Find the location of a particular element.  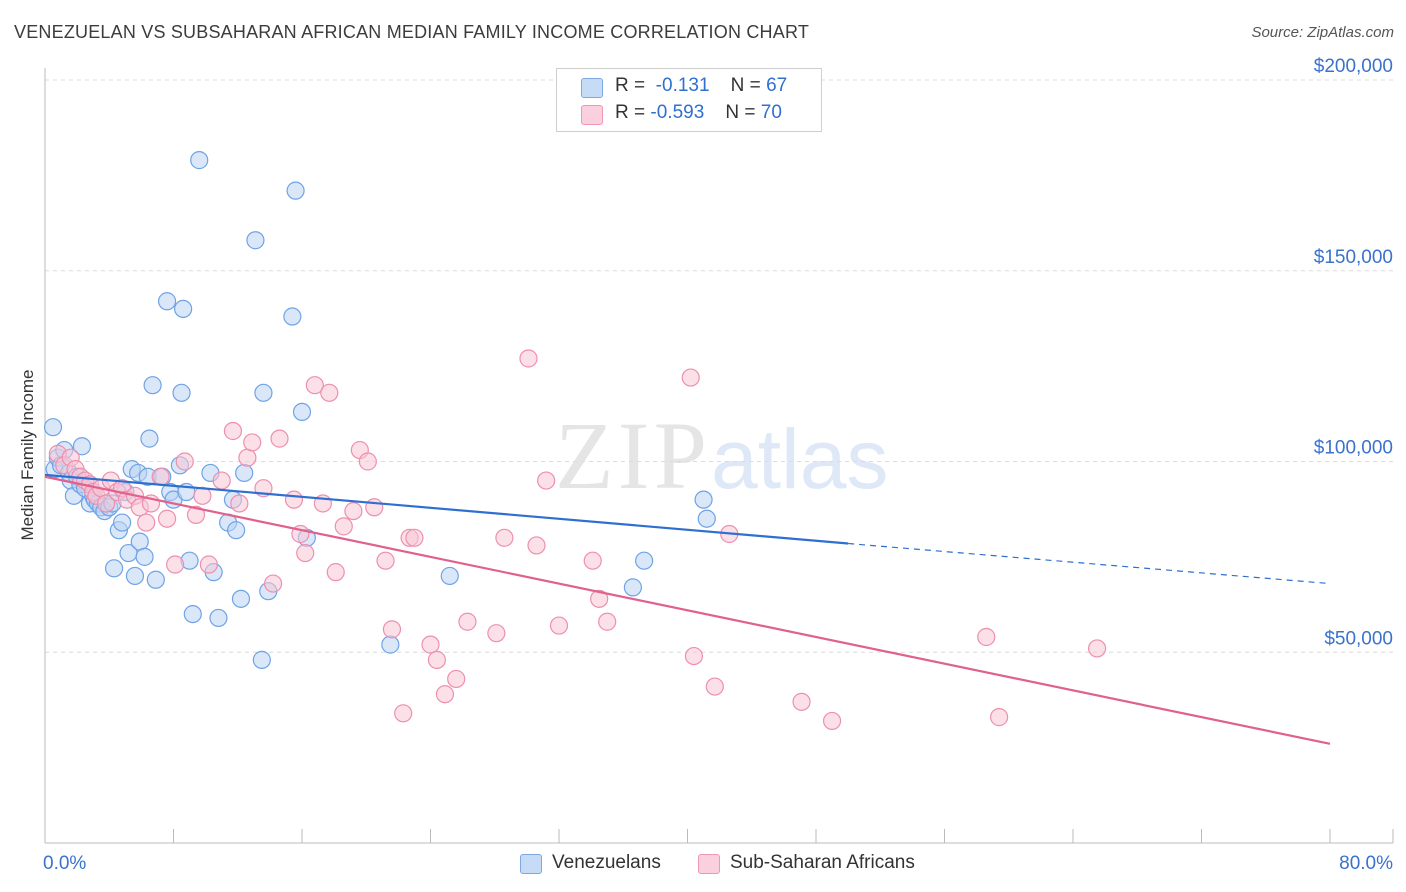

legend-r-value: -0.131 is located at coordinates (682, 85).